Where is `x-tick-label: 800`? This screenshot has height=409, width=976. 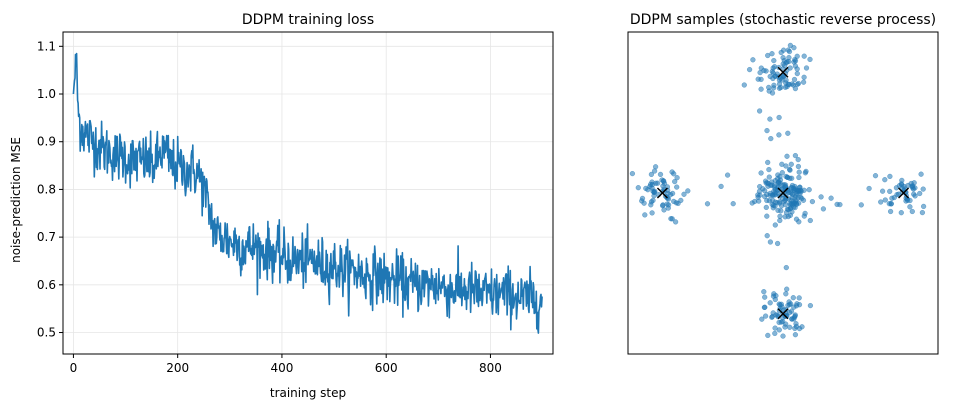
x-tick-label: 800 is located at coordinates (490, 368).